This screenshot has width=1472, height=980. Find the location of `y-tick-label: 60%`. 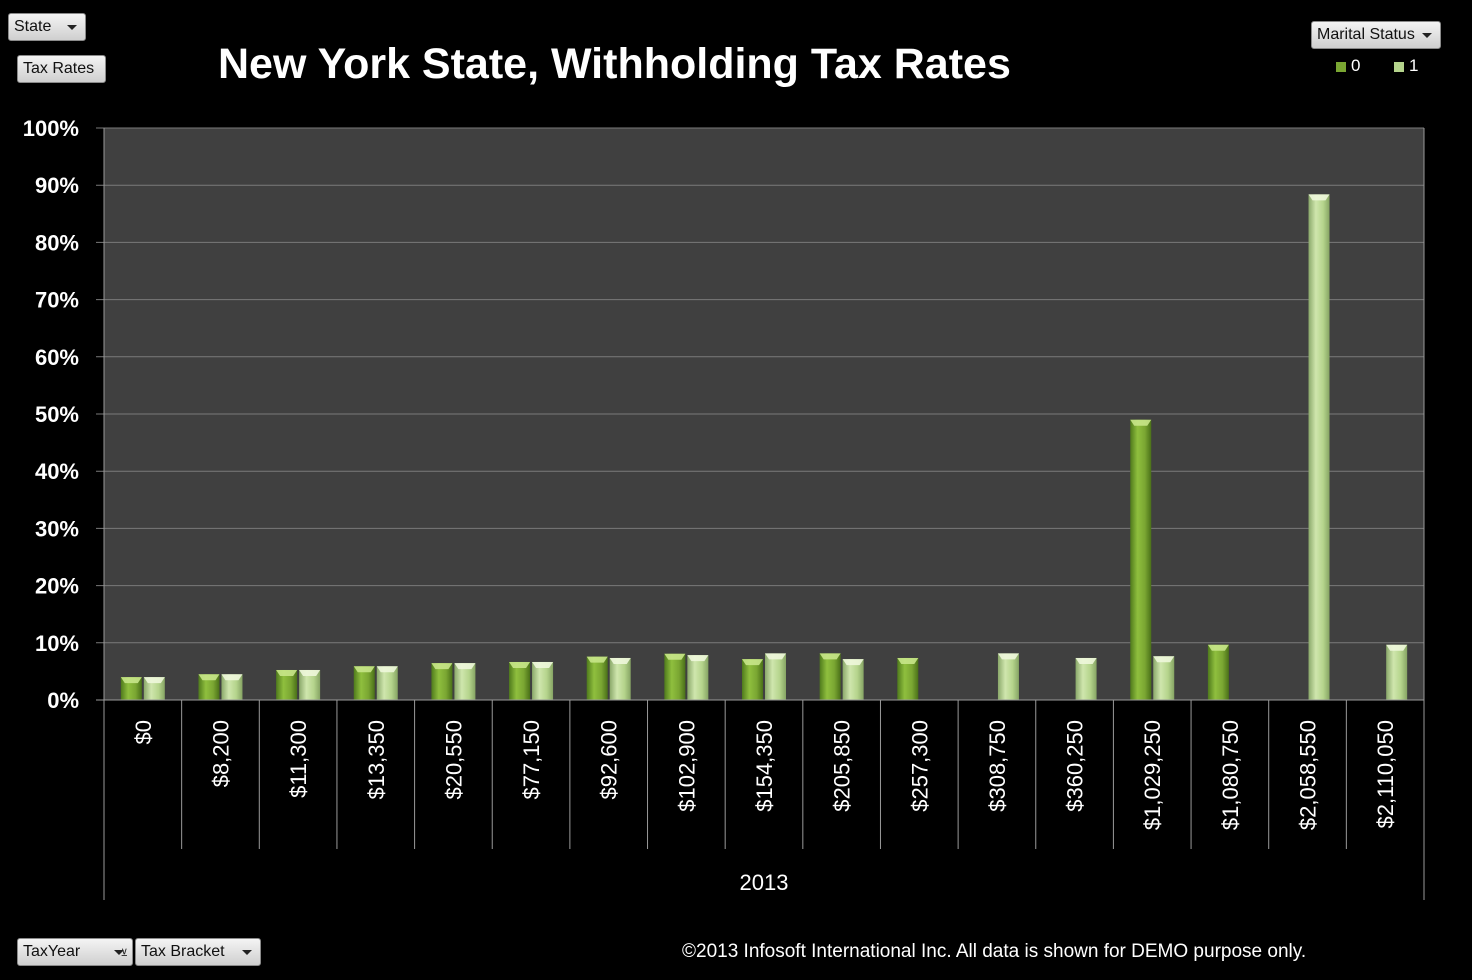

y-tick-label: 60% is located at coordinates (57, 357).